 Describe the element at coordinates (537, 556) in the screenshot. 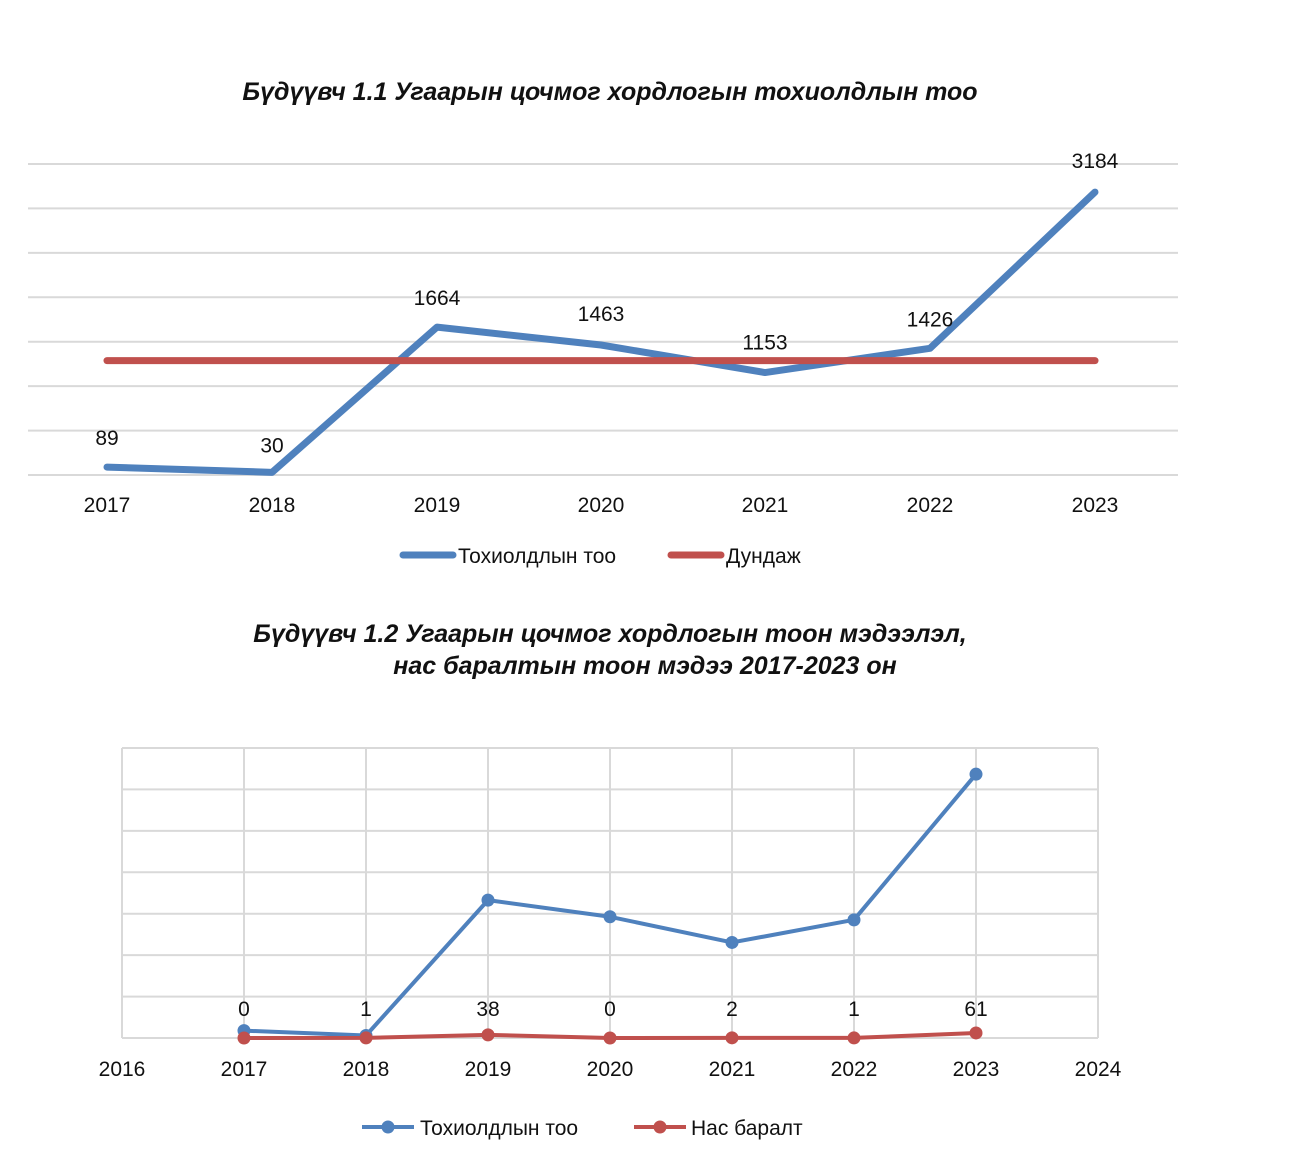

I see `chart1-legend-cases-label: Тохиолдлын тоо` at that location.